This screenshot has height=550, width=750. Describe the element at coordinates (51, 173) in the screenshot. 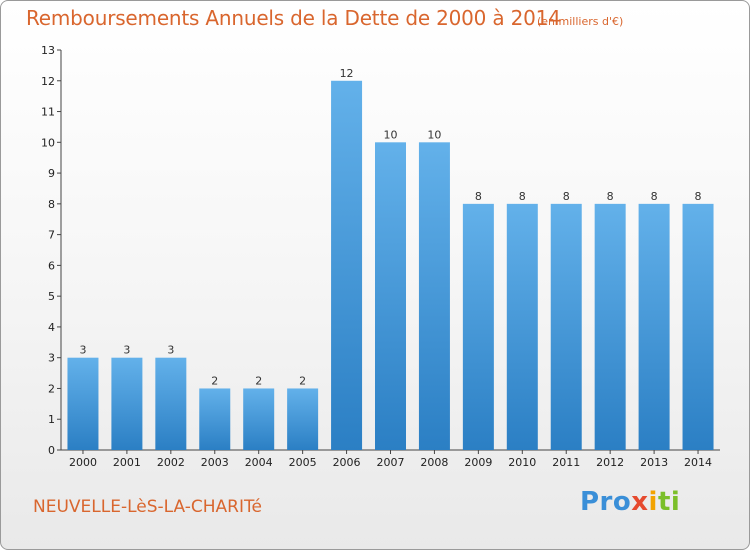

I see `y-tick-label: 9` at that location.